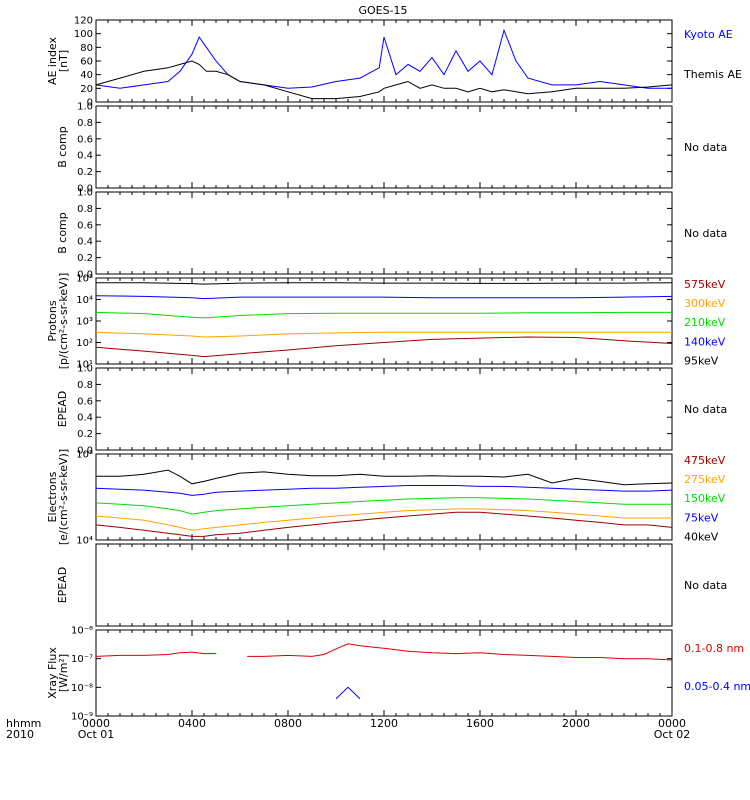 The width and height of the screenshot is (750, 800). What do you see at coordinates (84, 322) in the screenshot?
I see `y-tick-label: 10³` at bounding box center [84, 322].